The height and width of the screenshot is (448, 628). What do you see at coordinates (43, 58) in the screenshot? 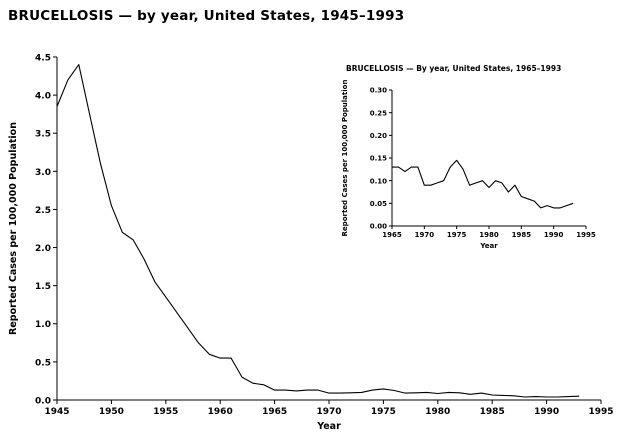
I see `svg-text: 4.5` at bounding box center [43, 58].